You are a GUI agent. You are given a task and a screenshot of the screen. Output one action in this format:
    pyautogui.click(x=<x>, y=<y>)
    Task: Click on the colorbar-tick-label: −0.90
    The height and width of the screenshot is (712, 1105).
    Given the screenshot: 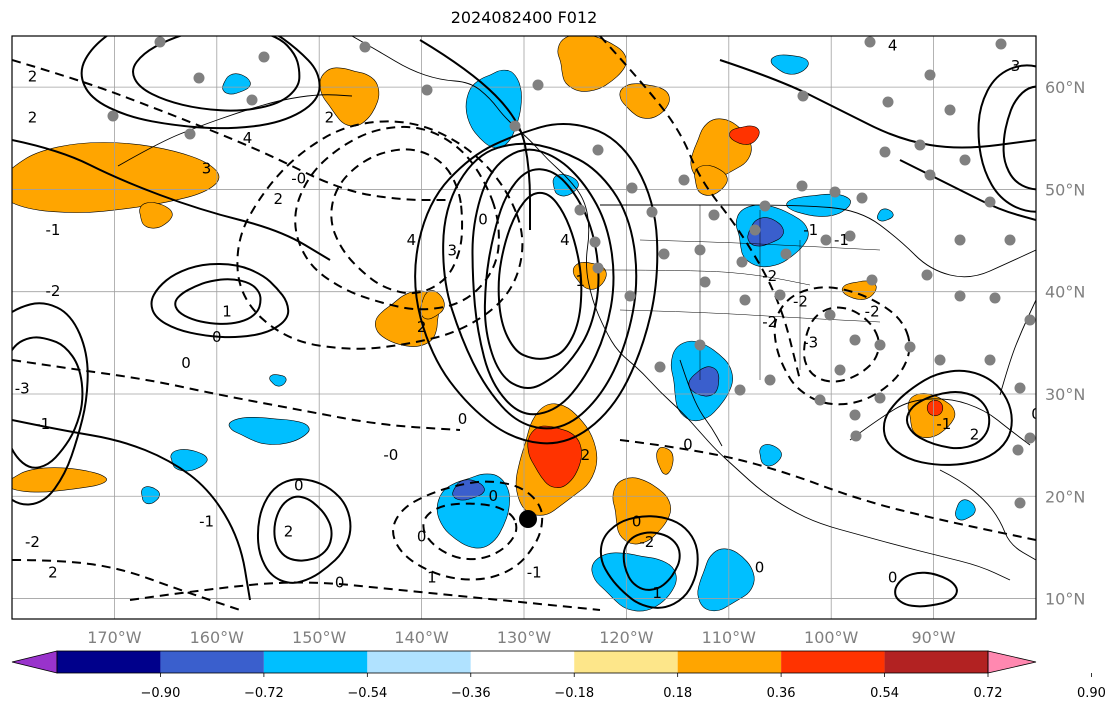 What is the action you would take?
    pyautogui.click(x=161, y=693)
    